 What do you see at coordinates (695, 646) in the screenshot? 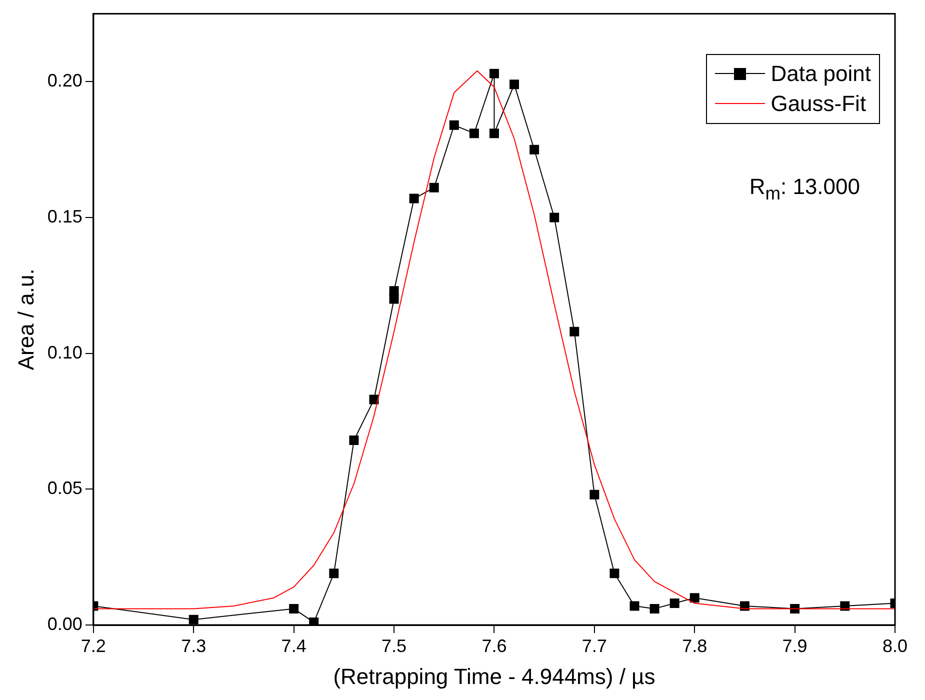
I see `x-tick-label: 7.8` at bounding box center [695, 646].